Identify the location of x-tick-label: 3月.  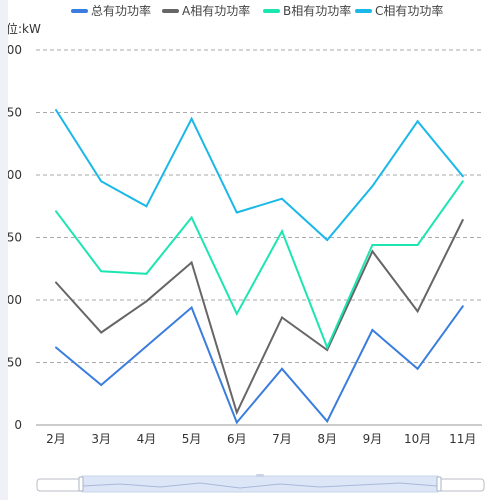
(101, 439).